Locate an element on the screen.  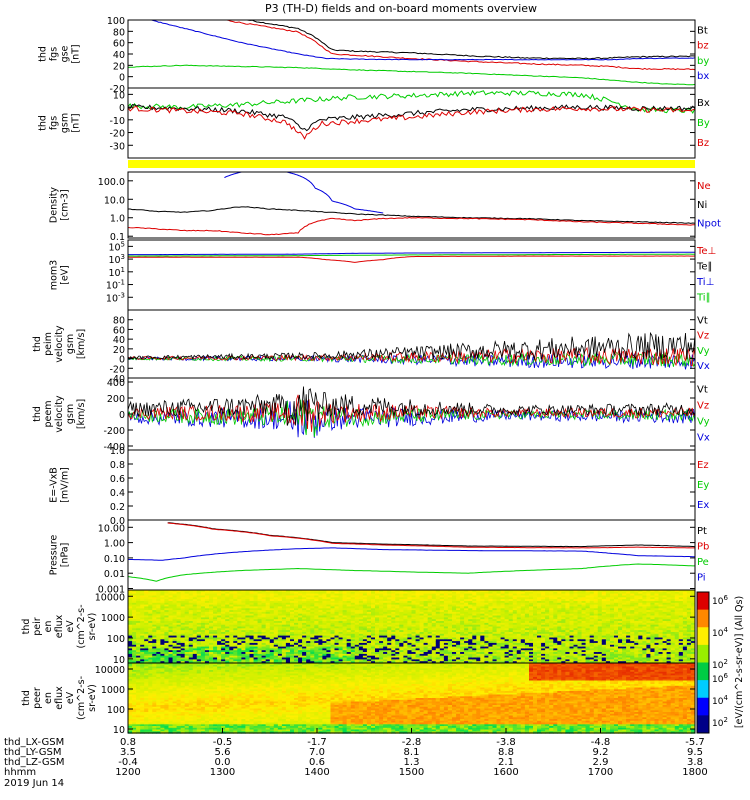
ylabel-mom: mom3 [eV] is located at coordinates (60, 275).